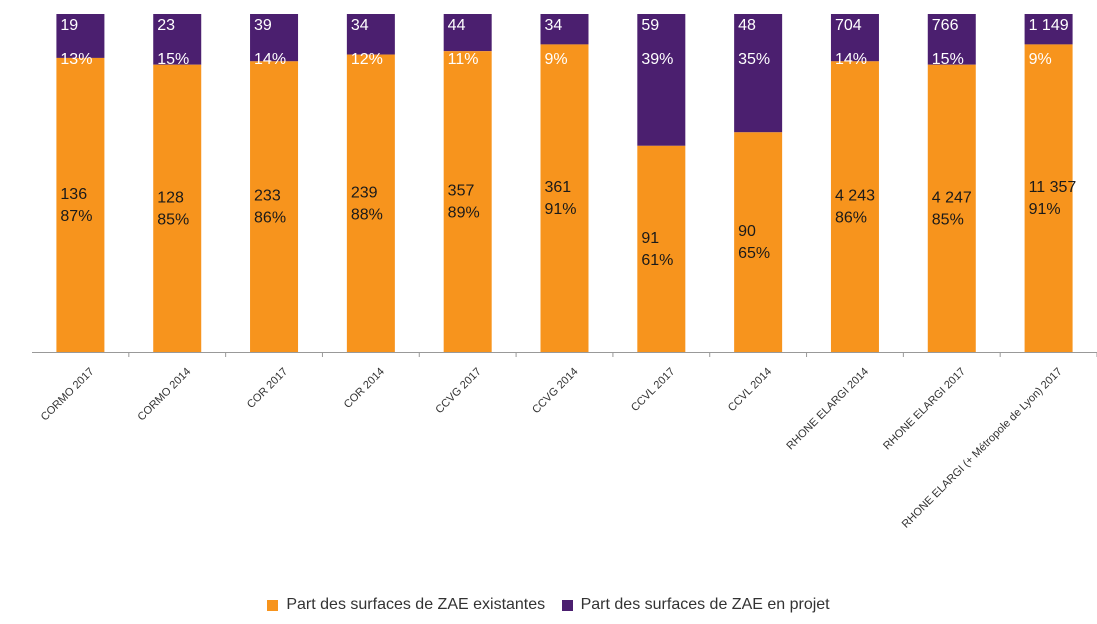 This screenshot has width=1097, height=624. I want to click on data-label-project-value-10: 1 149, so click(1049, 25).